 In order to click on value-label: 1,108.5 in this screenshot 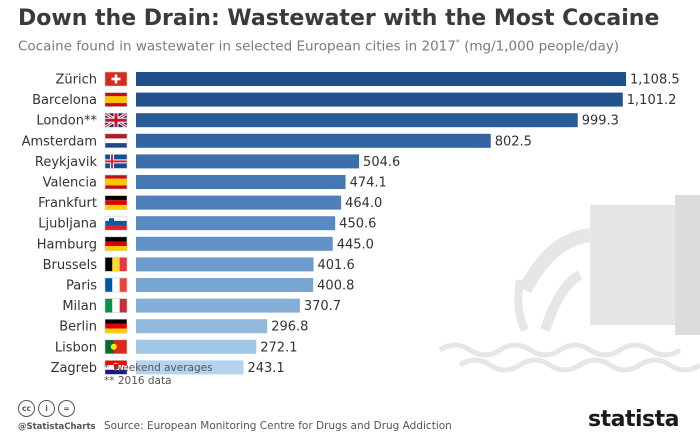, I will do `click(655, 80)`.